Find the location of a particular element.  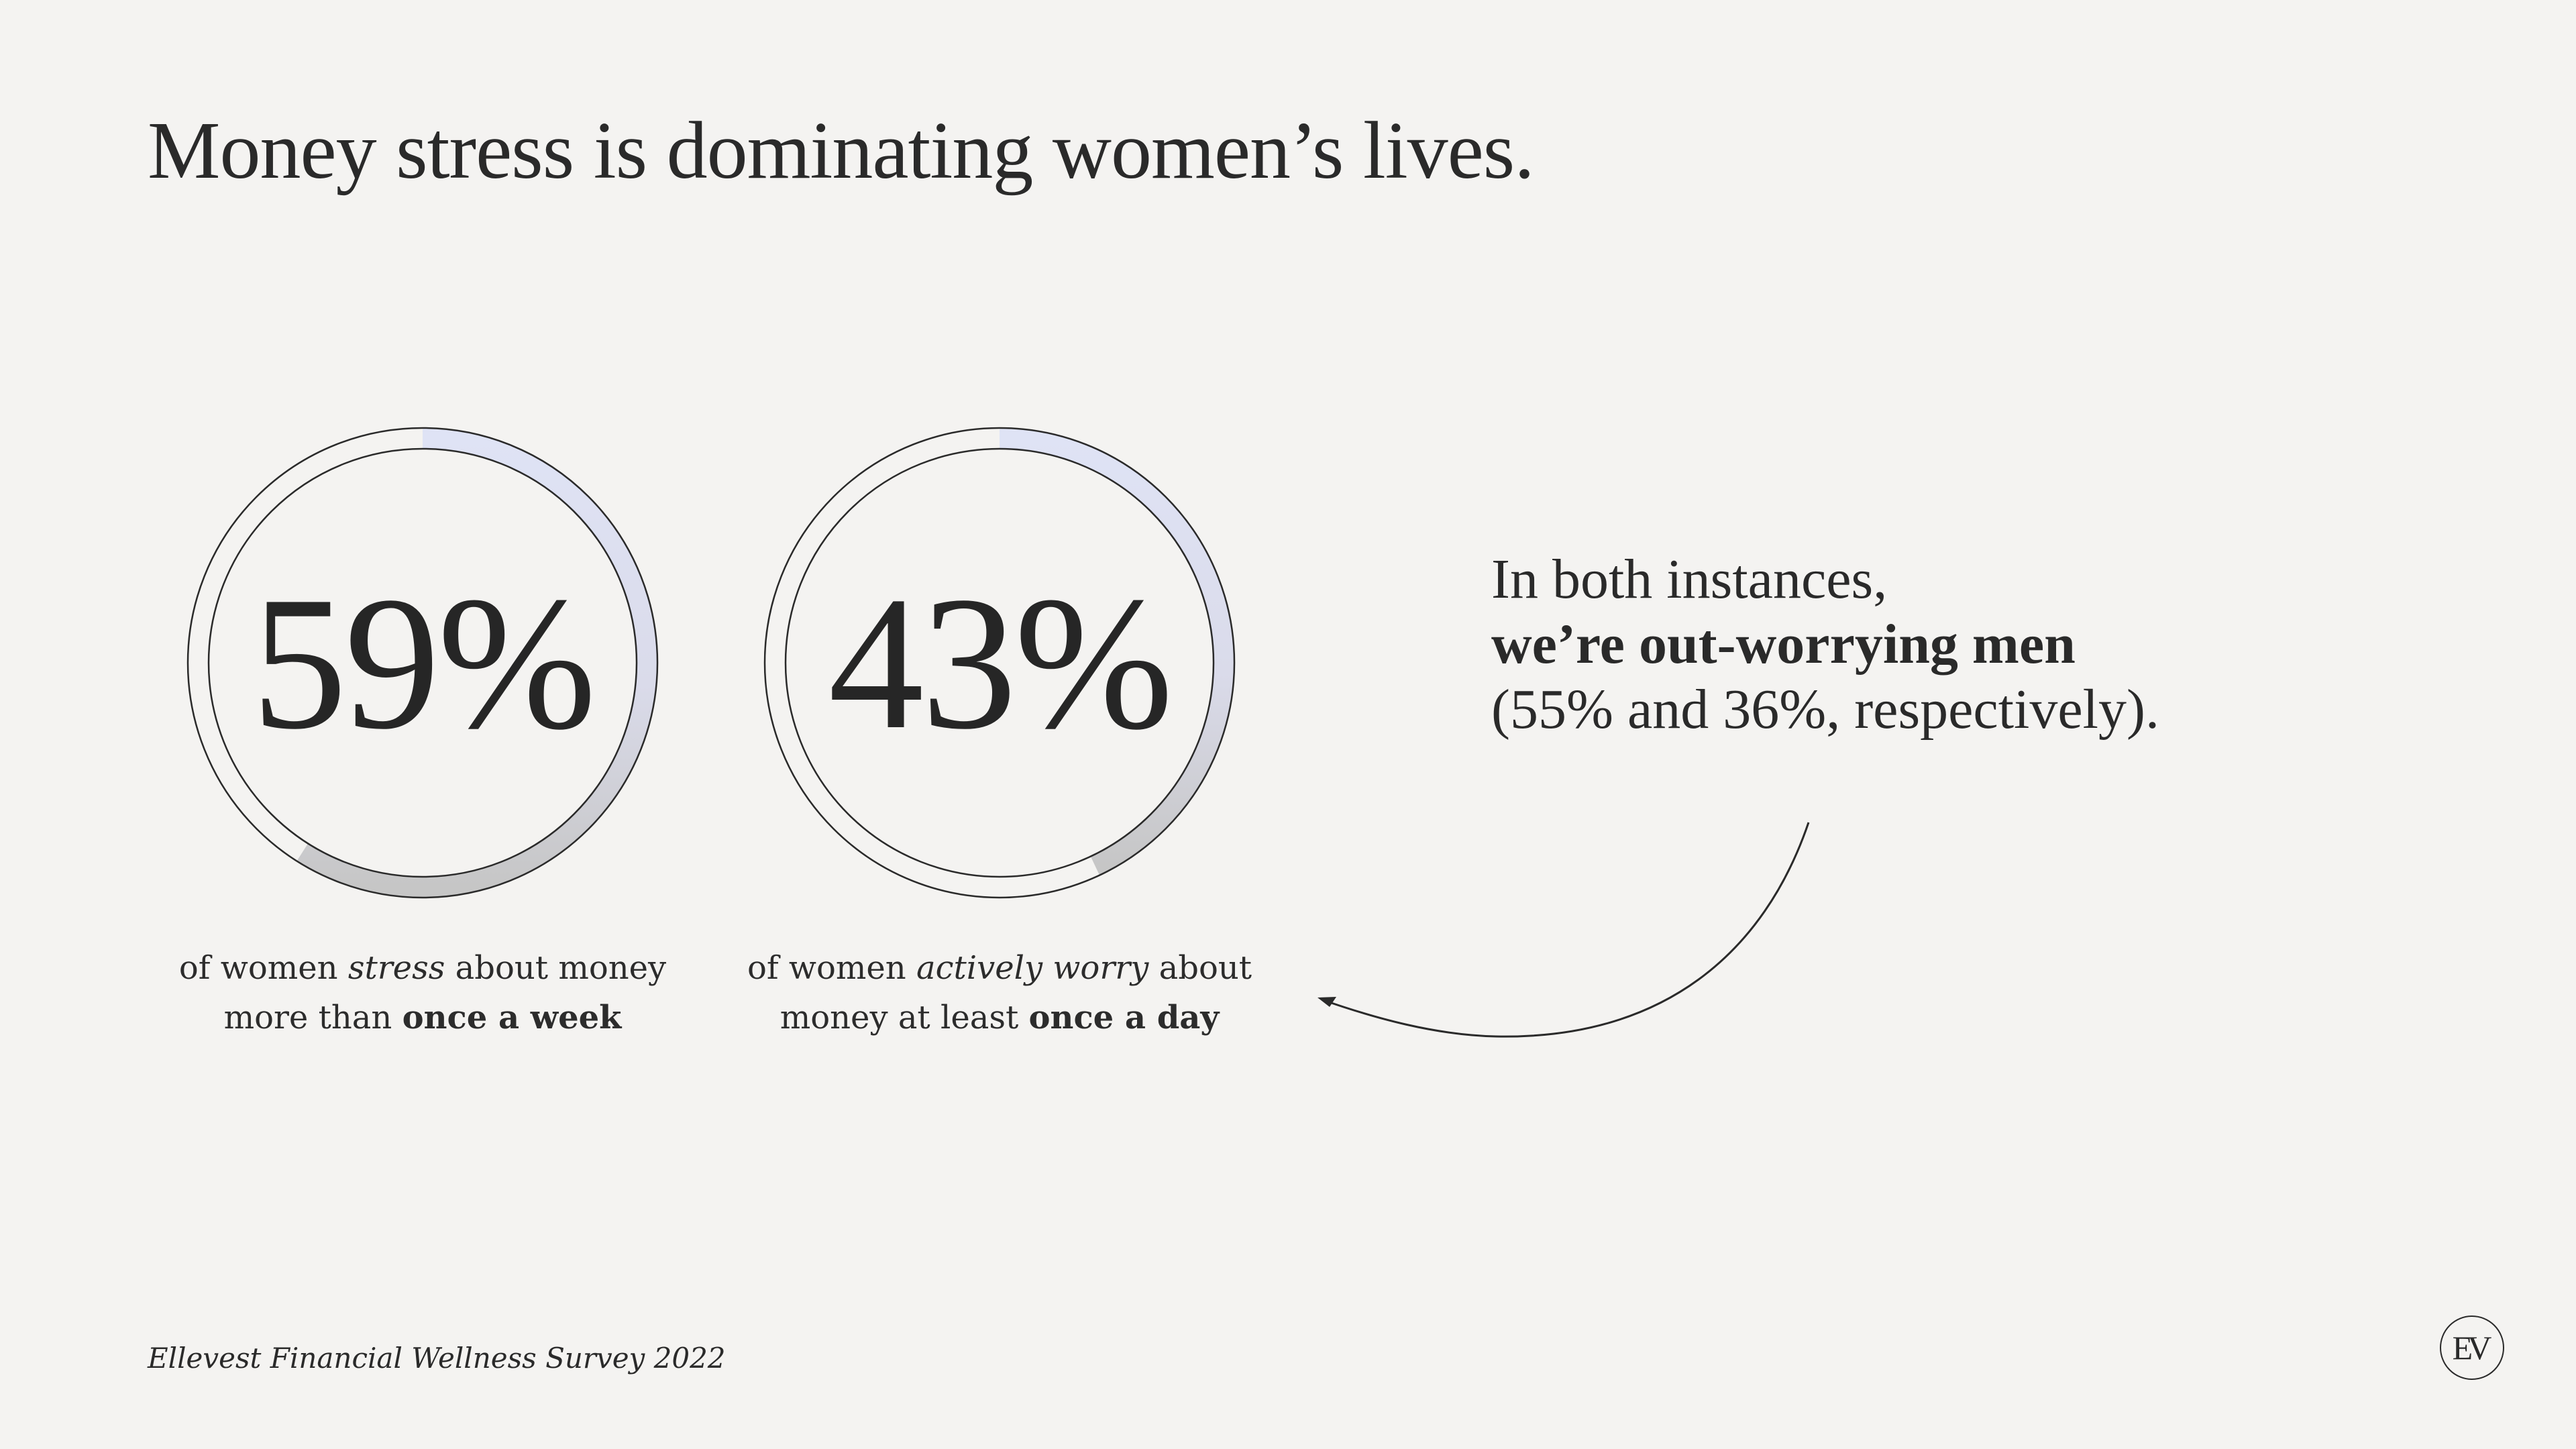

callout-line-1: In both instances, is located at coordinates (1689, 579).